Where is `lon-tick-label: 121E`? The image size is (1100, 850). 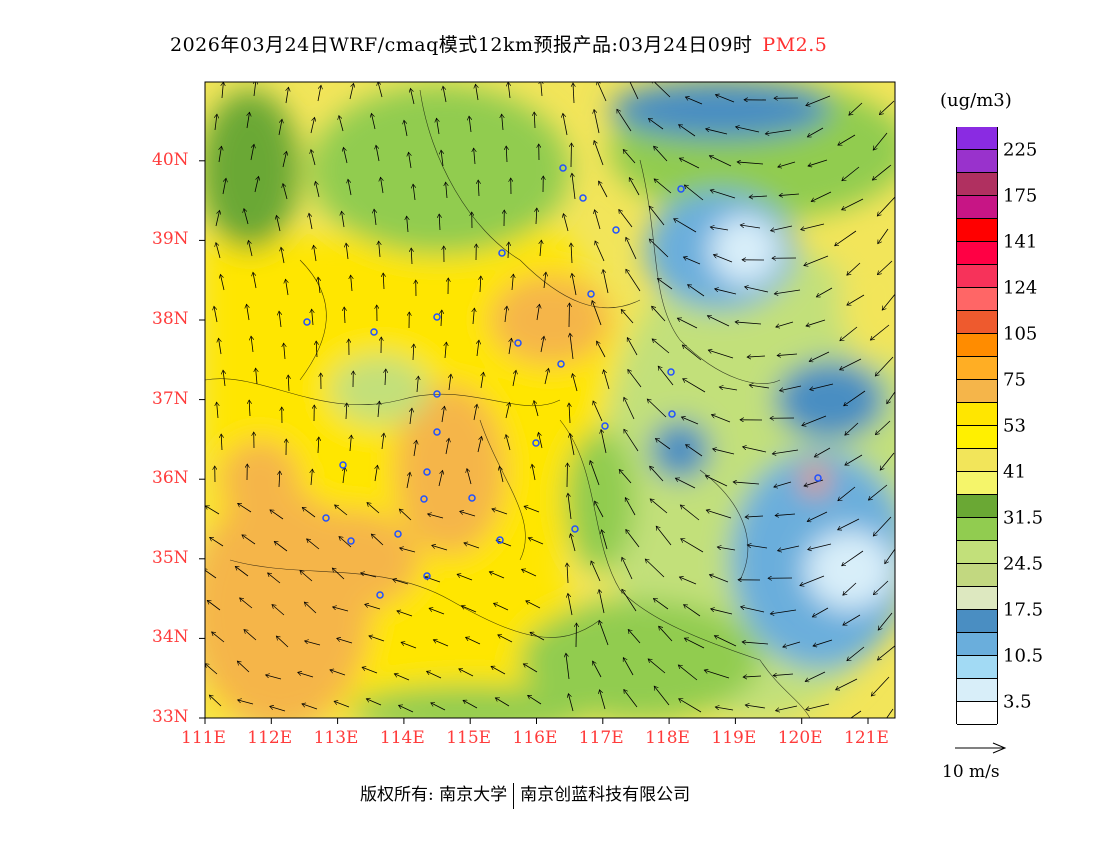 lon-tick-label: 121E is located at coordinates (866, 738).